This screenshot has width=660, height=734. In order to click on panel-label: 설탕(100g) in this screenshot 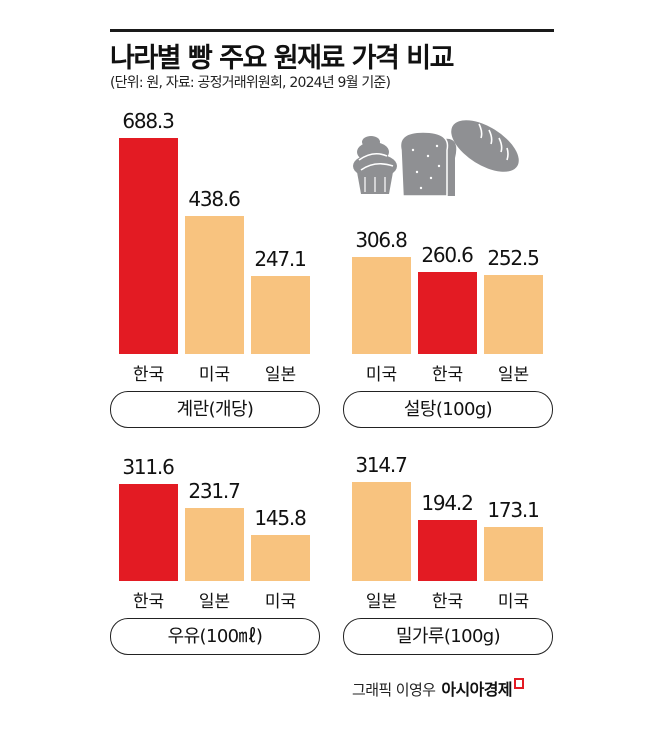, I will do `click(448, 409)`.